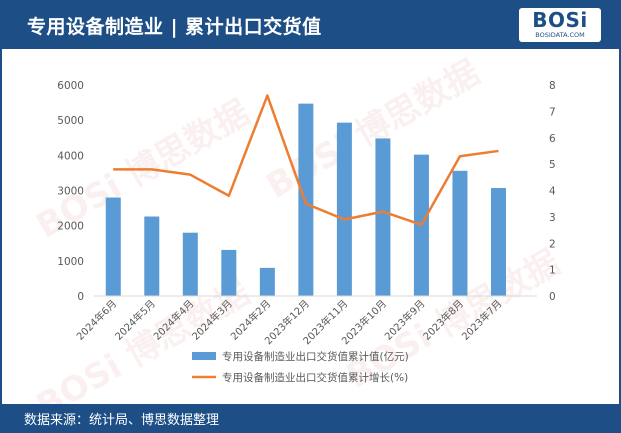 Image resolution: width=621 pixels, height=433 pixels. What do you see at coordinates (310, 417) in the screenshot?
I see `footer-bar: 数据来源：统计局、博思数据整理` at bounding box center [310, 417].